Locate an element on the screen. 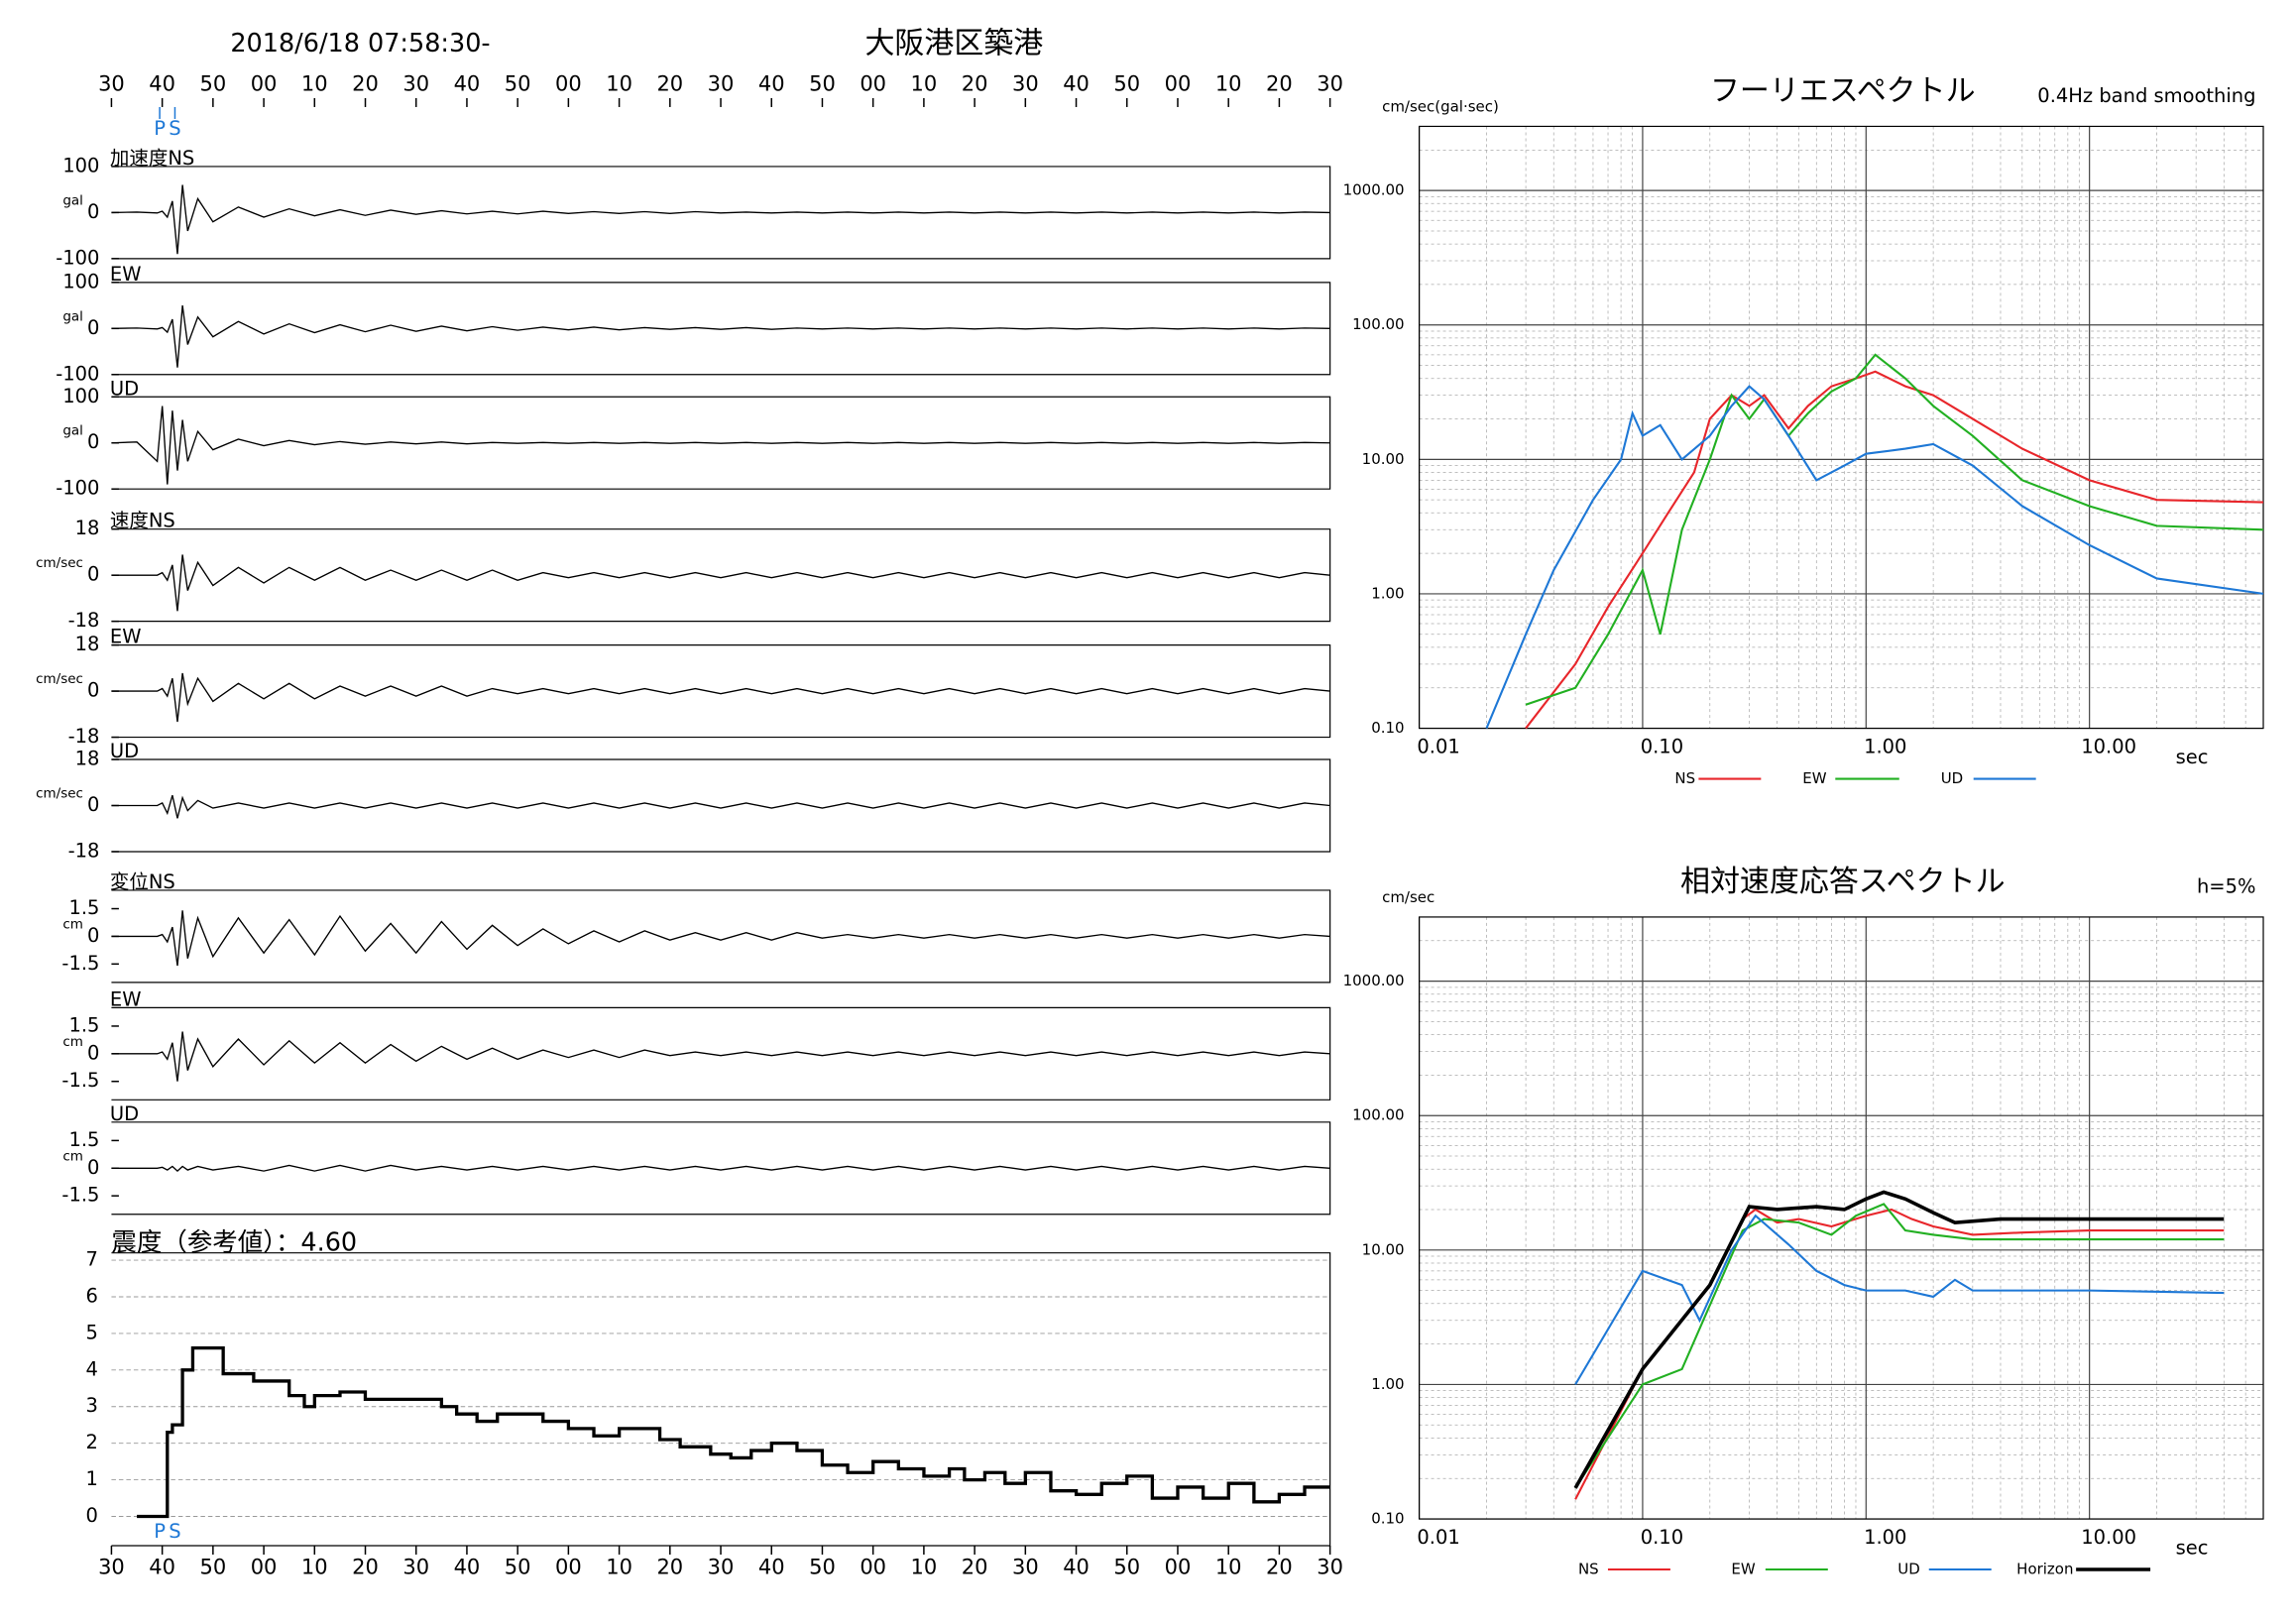 This screenshot has width=2296, height=1623. y-tick-label: 100.00 is located at coordinates (1378, 1115).